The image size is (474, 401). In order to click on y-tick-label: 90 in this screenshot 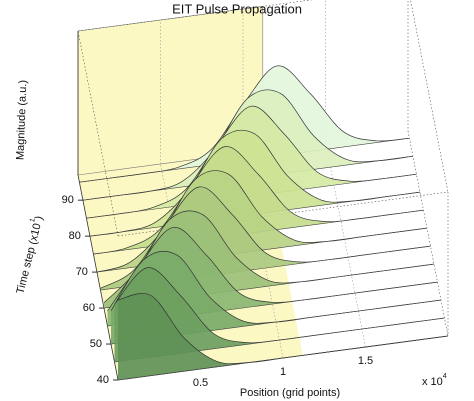, I will do `click(68, 200)`.